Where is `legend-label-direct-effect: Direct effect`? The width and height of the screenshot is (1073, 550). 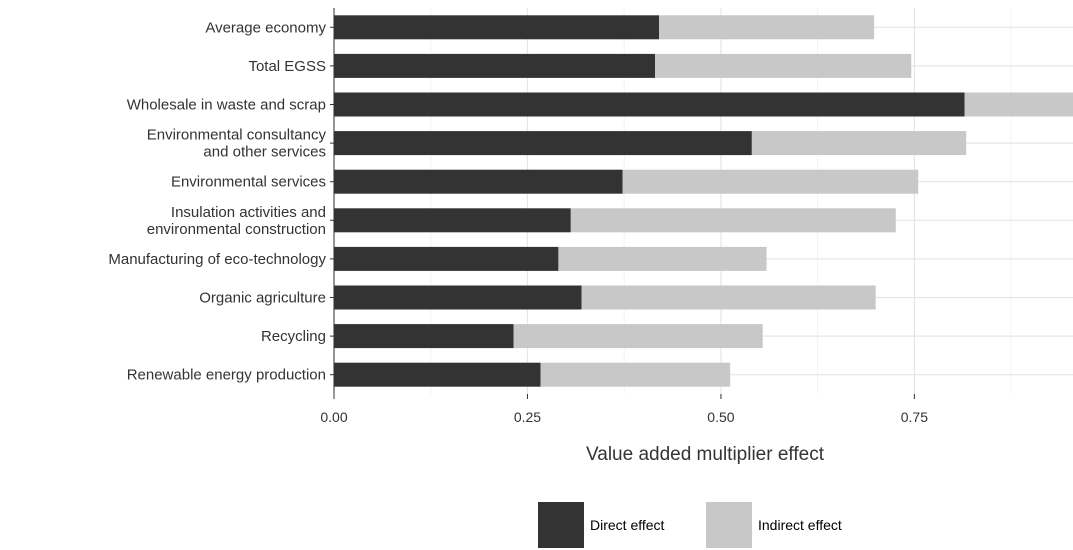 legend-label-direct-effect: Direct effect is located at coordinates (627, 525).